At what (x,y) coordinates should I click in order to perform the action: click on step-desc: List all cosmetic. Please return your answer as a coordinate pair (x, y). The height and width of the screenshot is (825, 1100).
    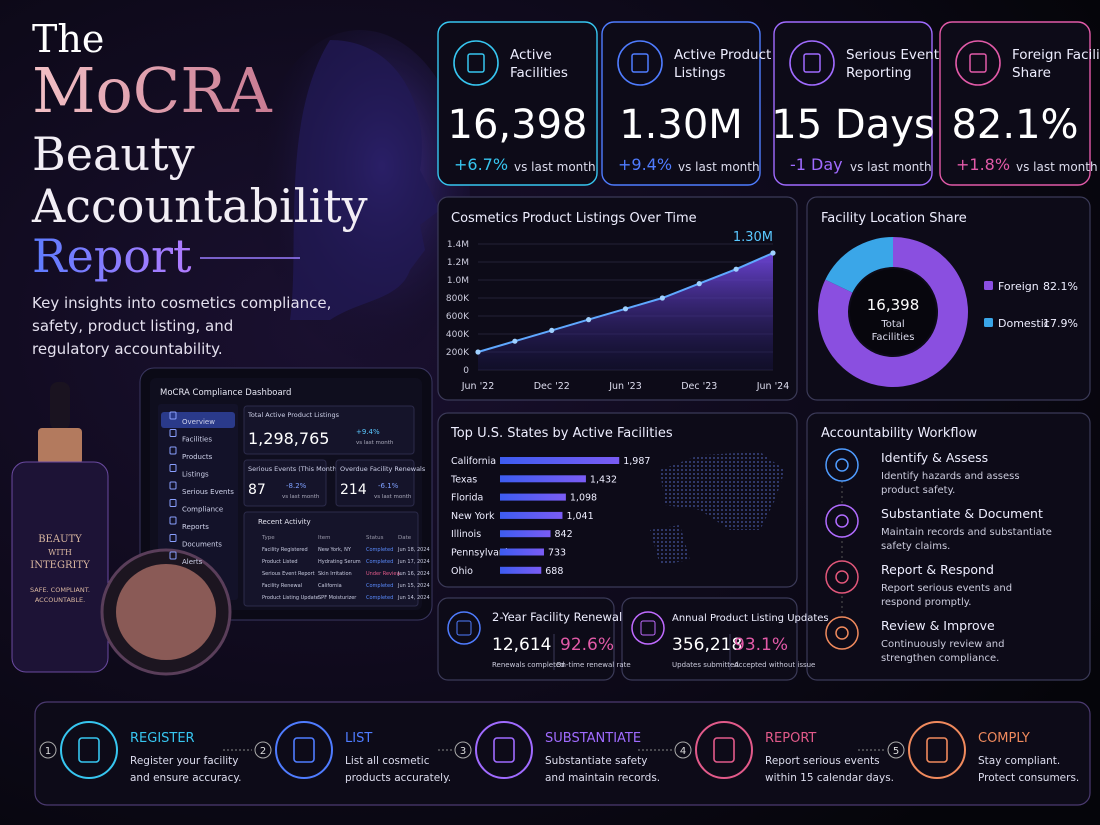
    Looking at the image, I should click on (387, 761).